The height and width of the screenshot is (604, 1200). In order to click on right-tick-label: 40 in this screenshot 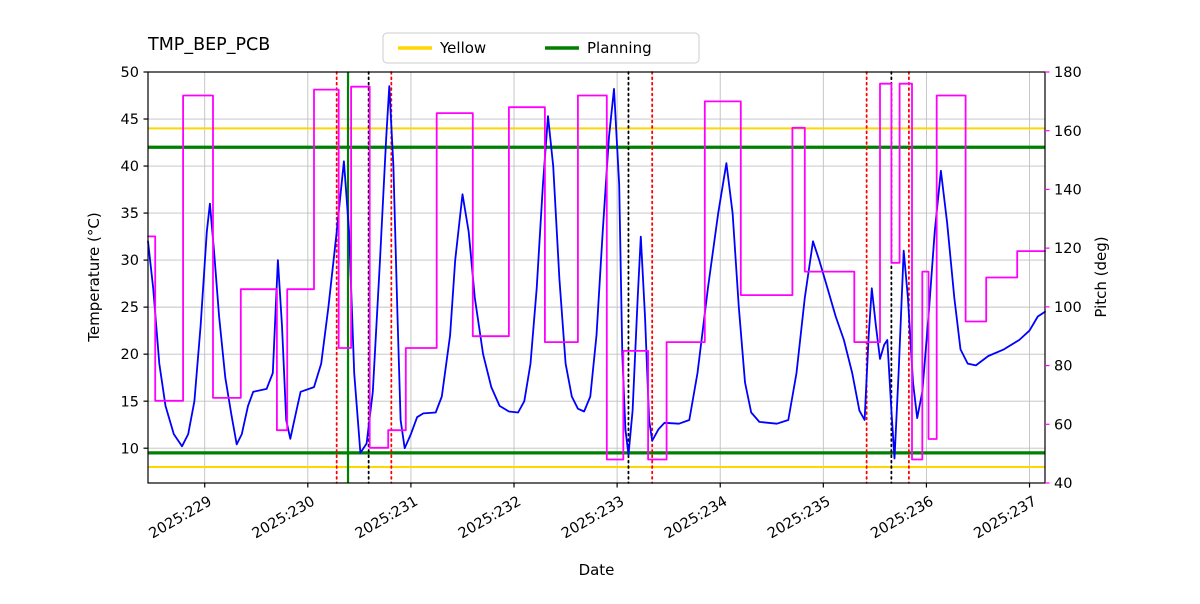, I will do `click(1063, 484)`.